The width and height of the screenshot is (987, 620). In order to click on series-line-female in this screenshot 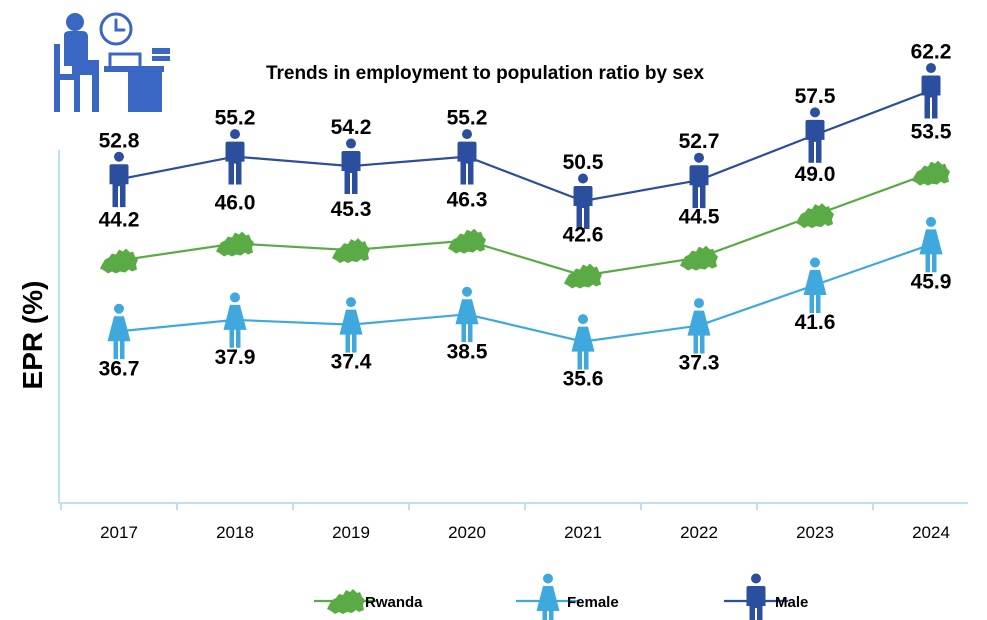, I will do `click(525, 293)`.